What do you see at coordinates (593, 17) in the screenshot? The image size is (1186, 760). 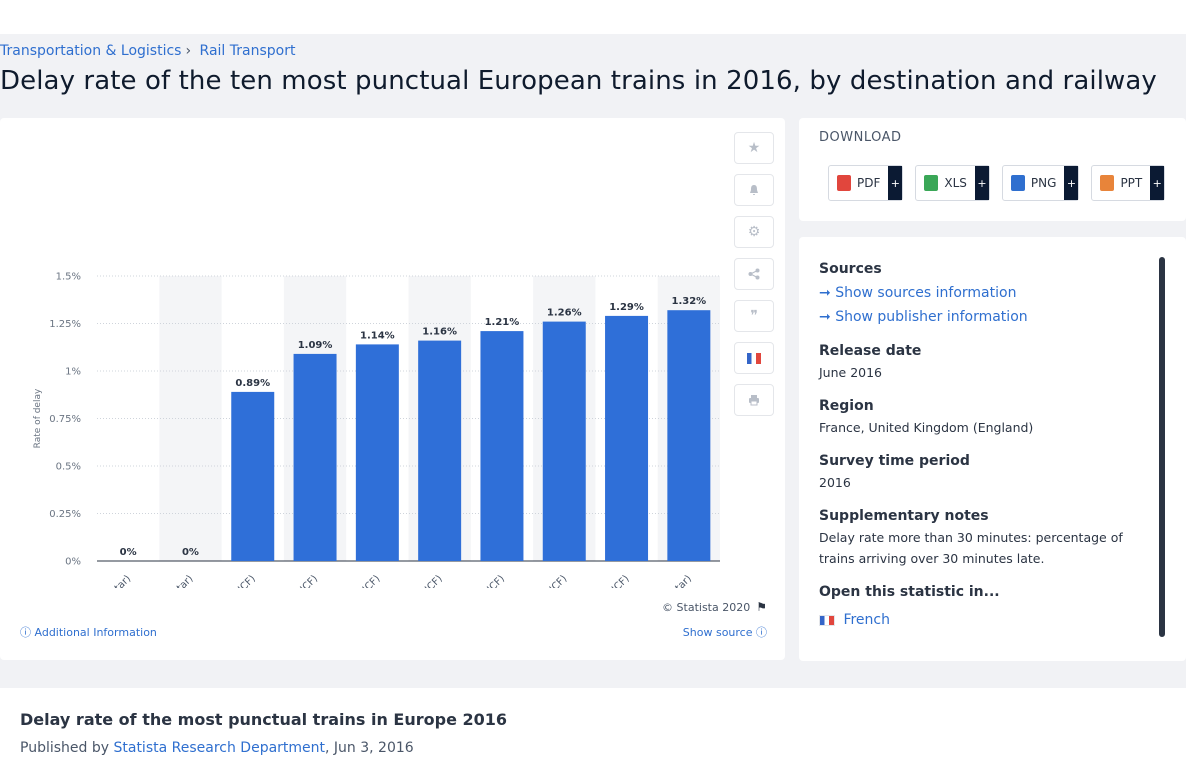 I see `top-navigation-bar` at bounding box center [593, 17].